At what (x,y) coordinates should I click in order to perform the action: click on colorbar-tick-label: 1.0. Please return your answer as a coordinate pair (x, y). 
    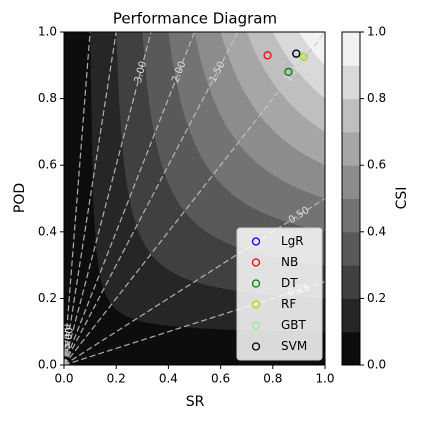
    Looking at the image, I should click on (376, 32).